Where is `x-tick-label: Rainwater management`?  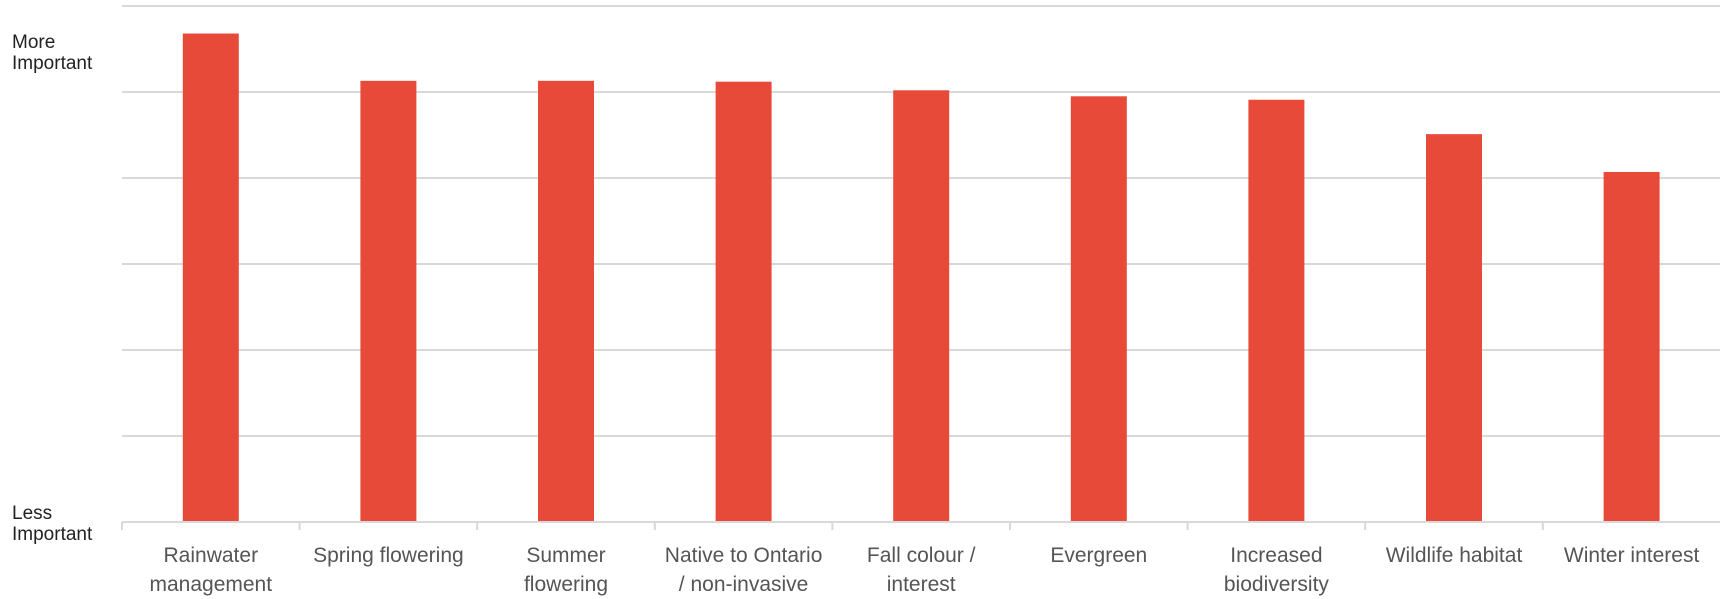
x-tick-label: Rainwater management is located at coordinates (211, 570).